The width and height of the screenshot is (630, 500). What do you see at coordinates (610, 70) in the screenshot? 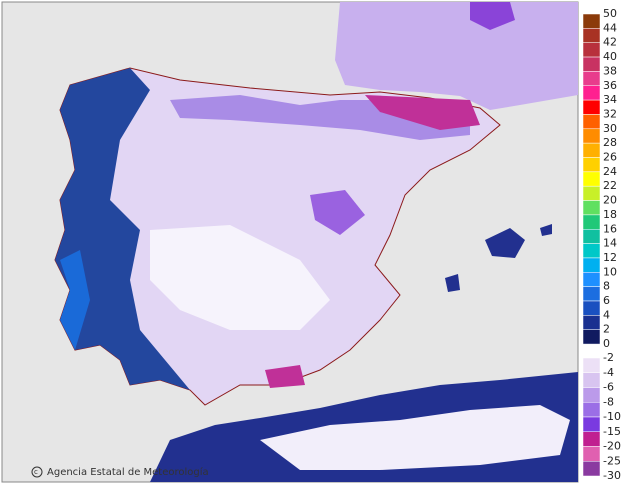
I see `legend-label: 38` at bounding box center [610, 70].